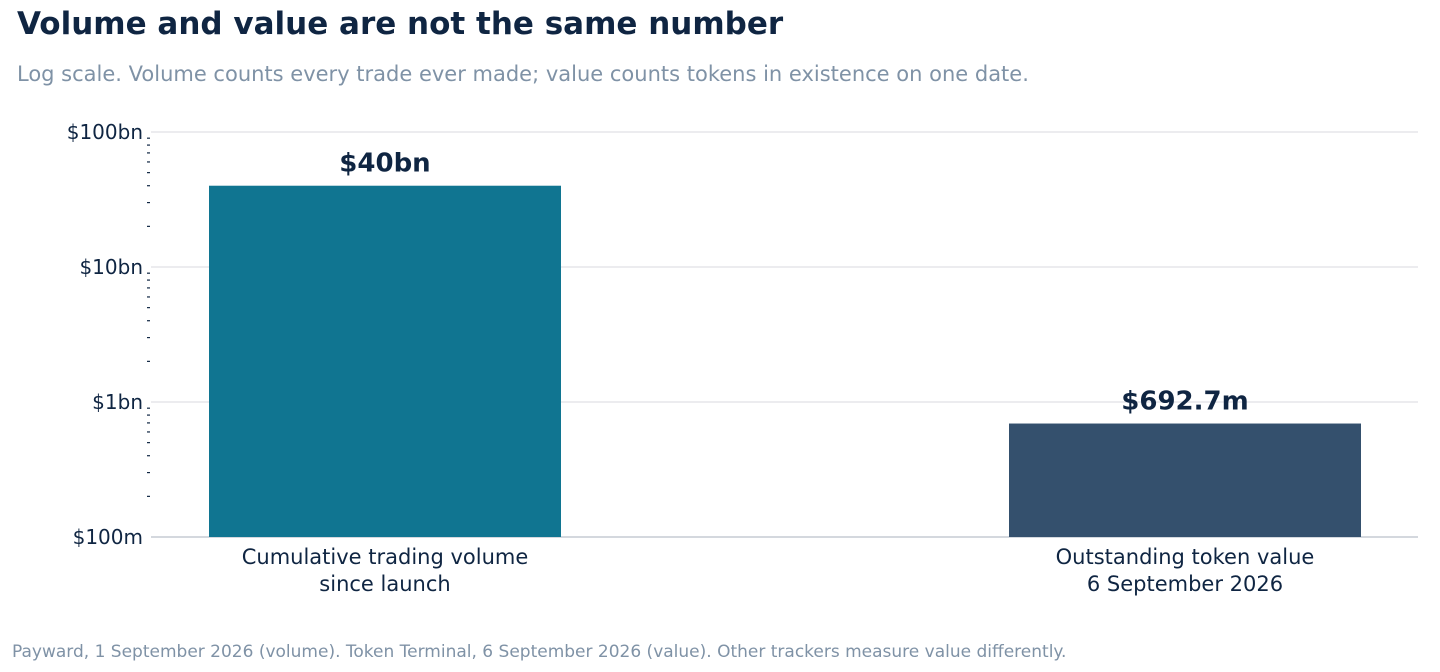 This screenshot has width=1440, height=672. Describe the element at coordinates (384, 164) in the screenshot. I see `bar-1-value-label: $40bn` at that location.